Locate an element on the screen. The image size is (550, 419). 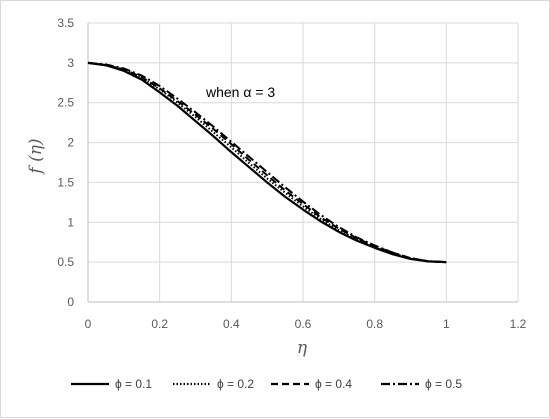
x-tick-label: 0.4 is located at coordinates (231, 324).